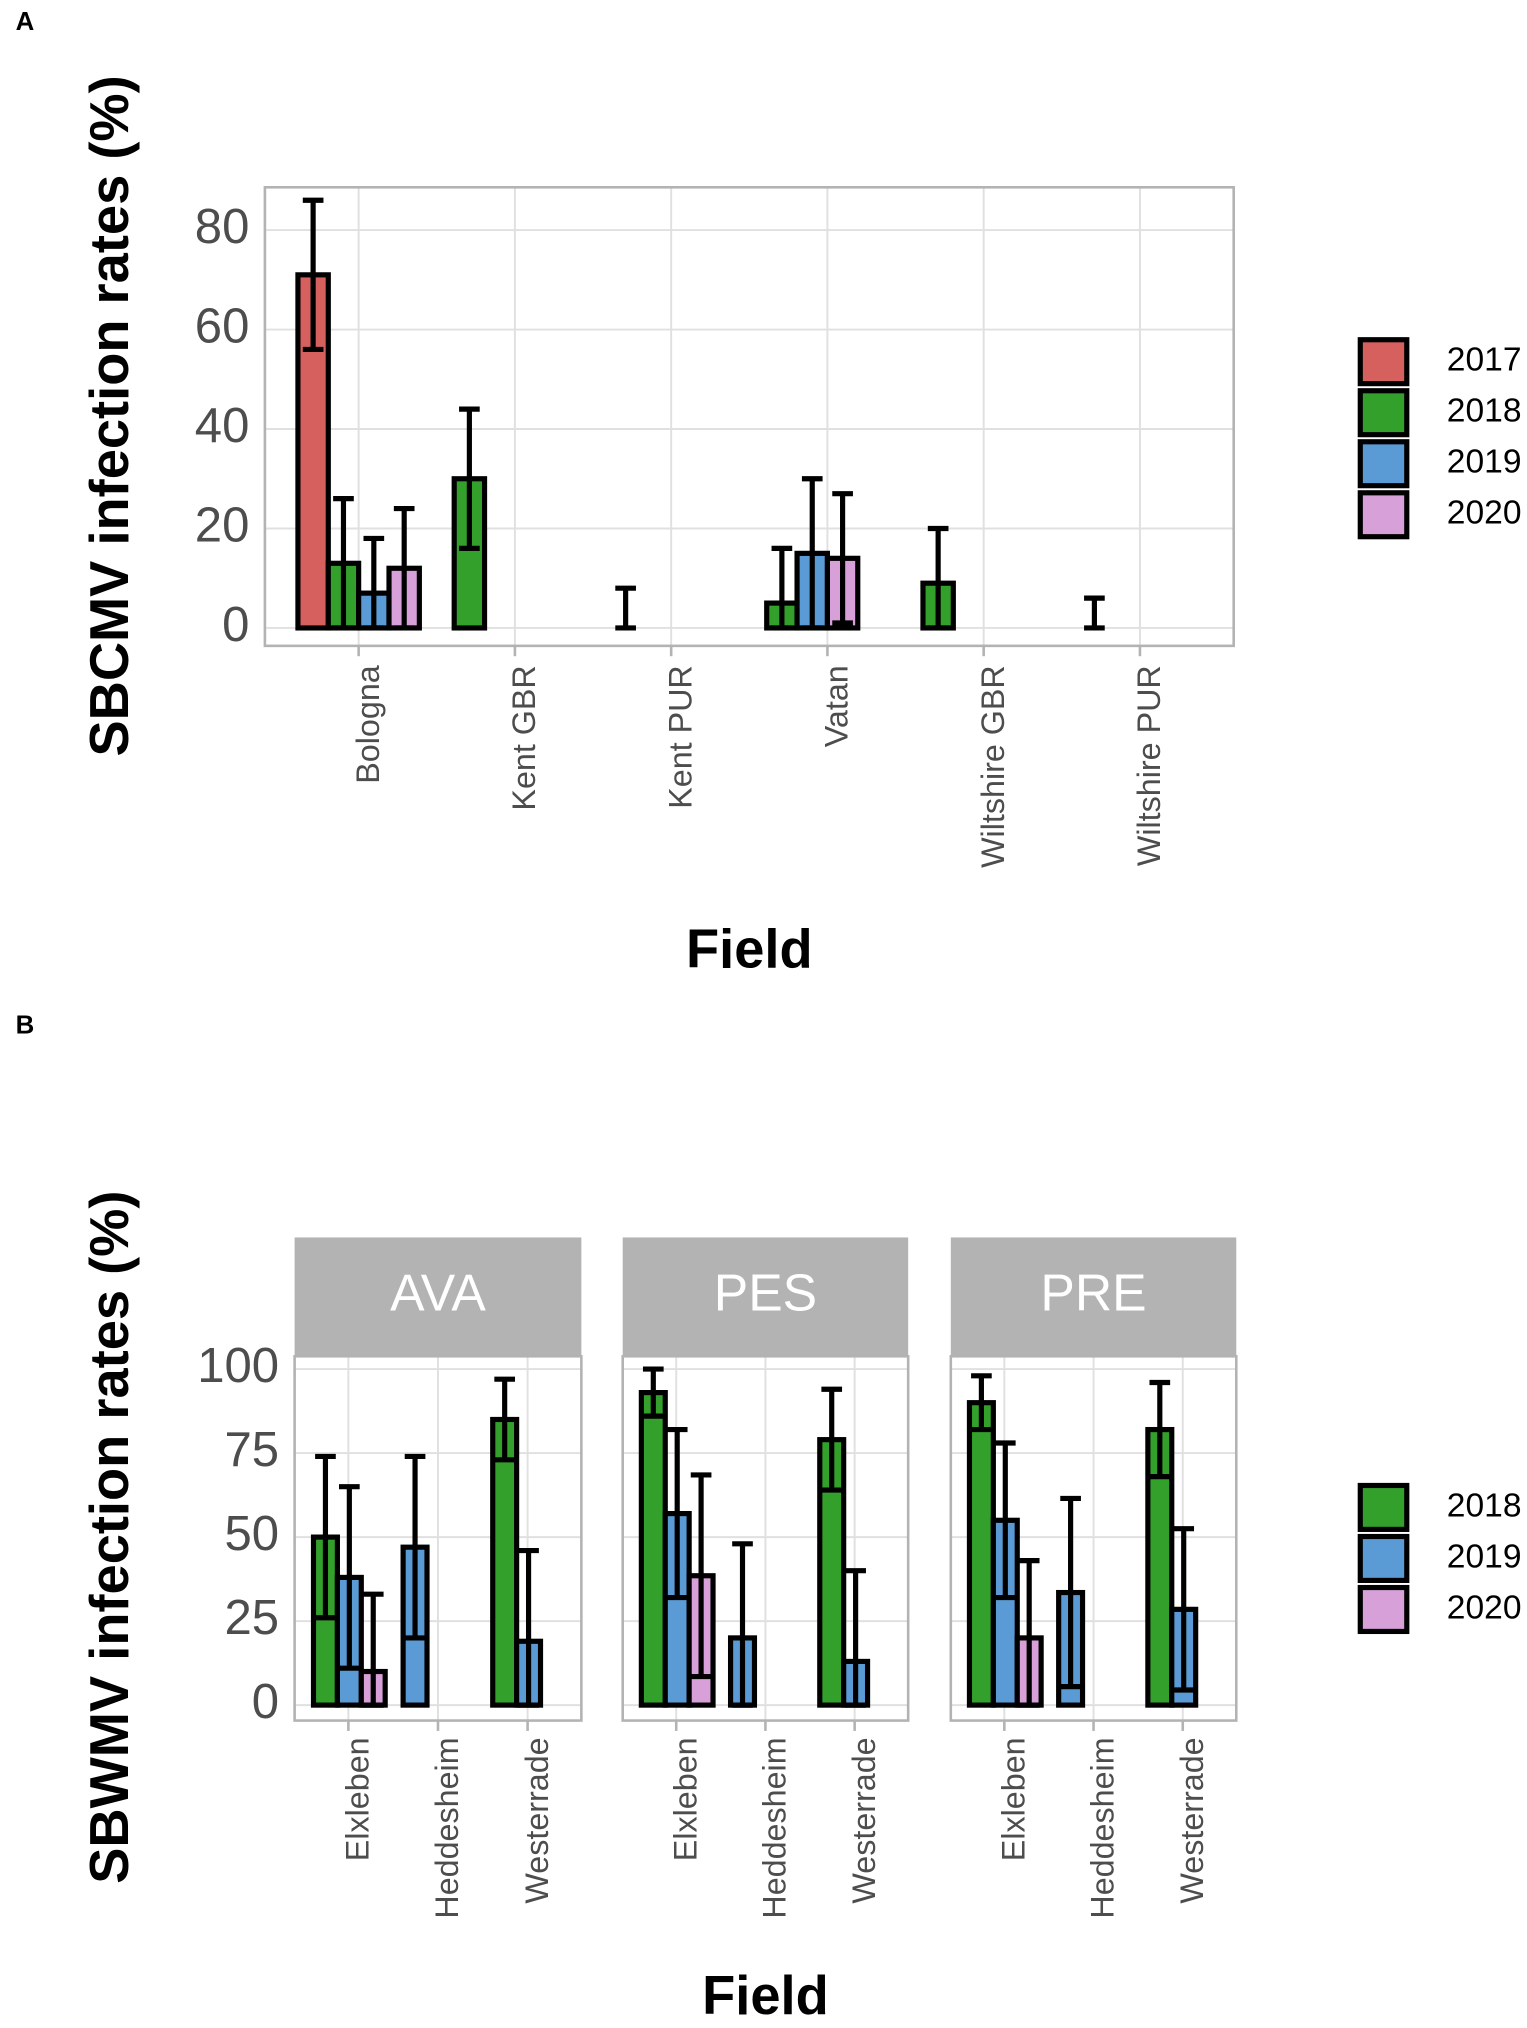 Image resolution: width=1527 pixels, height=2028 pixels. What do you see at coordinates (837, 706) in the screenshot?
I see `x-tick-label: Vatan` at bounding box center [837, 706].